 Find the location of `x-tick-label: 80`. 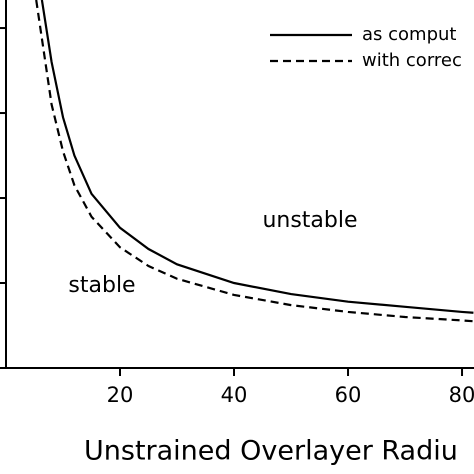

x-tick-label: 80 is located at coordinates (461, 395).